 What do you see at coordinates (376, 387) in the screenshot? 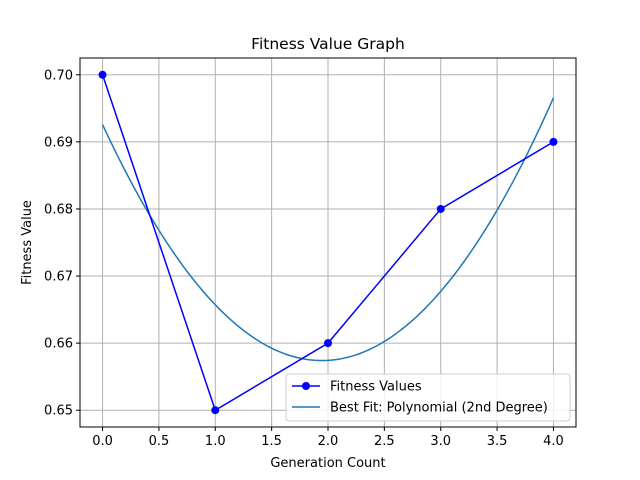
I see `legend-label-fitness-values: Fitness Values` at bounding box center [376, 387].